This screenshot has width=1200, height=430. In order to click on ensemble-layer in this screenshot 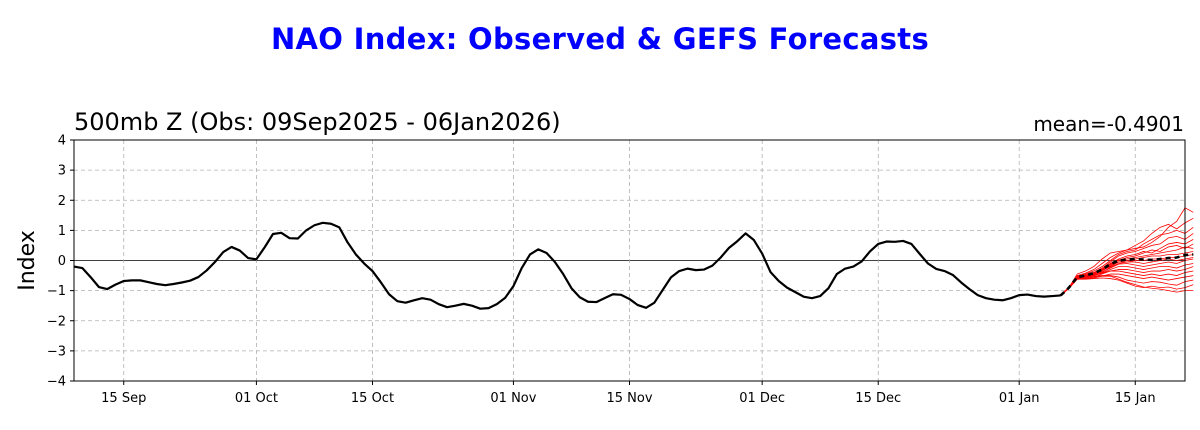, I will do `click(1127, 251)`.